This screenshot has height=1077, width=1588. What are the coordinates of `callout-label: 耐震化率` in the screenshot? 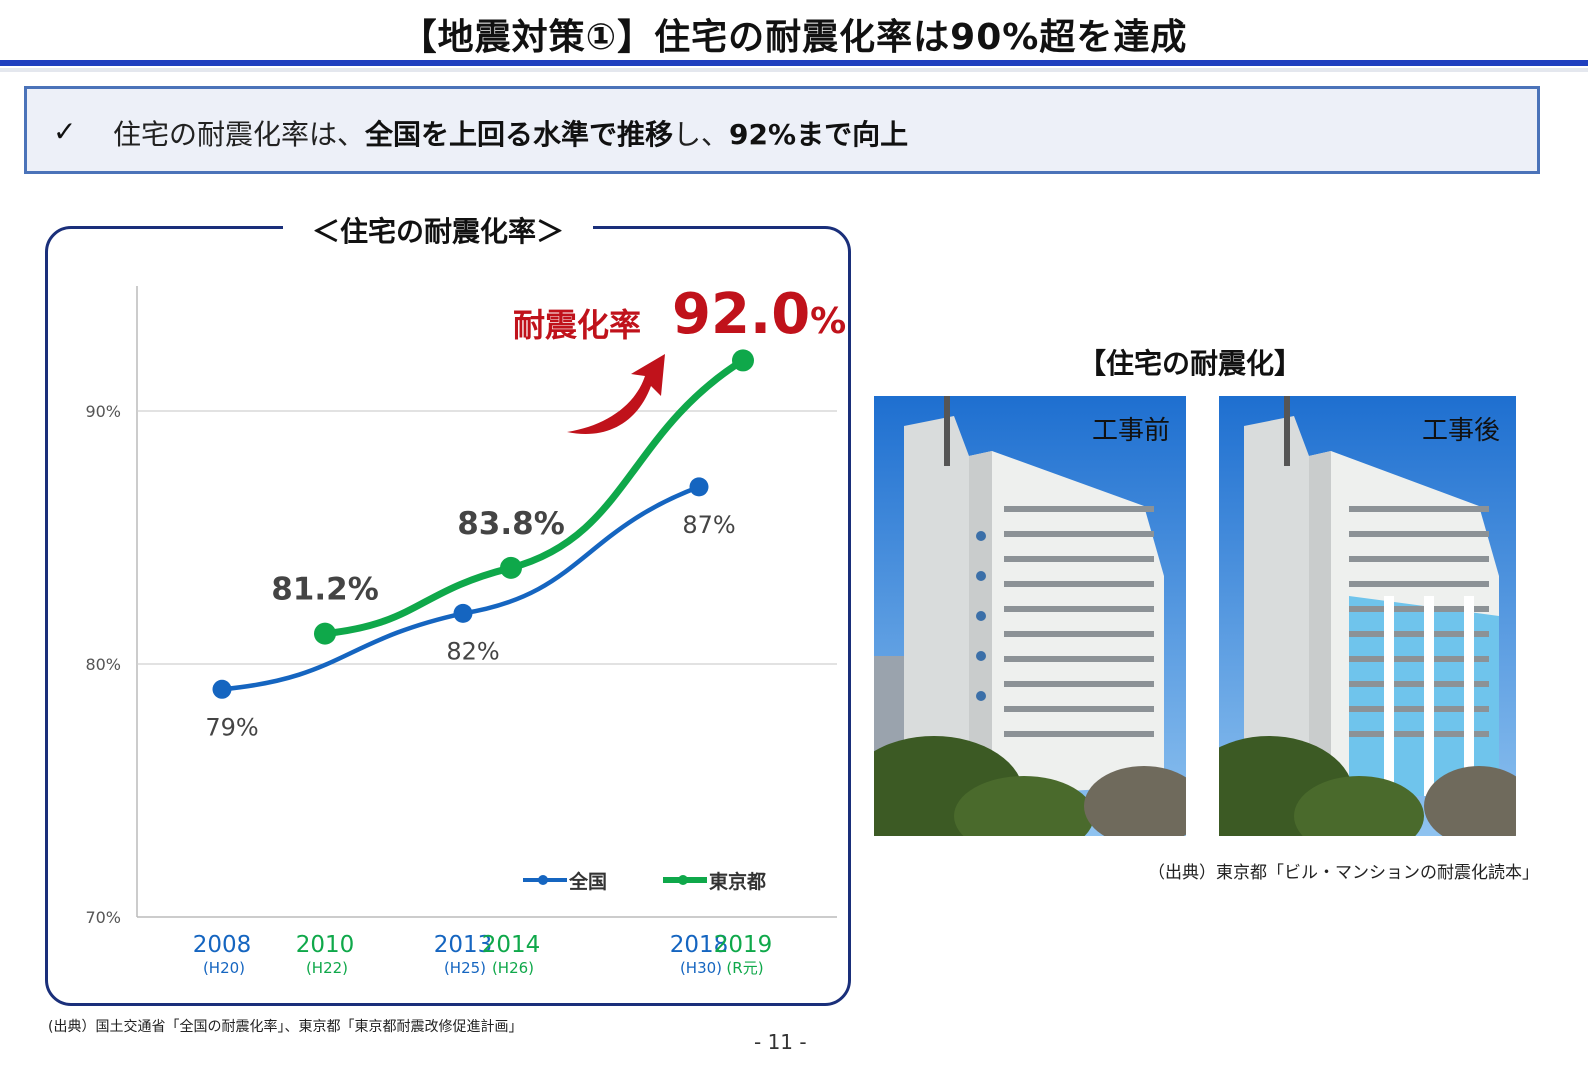 It's located at (577, 325).